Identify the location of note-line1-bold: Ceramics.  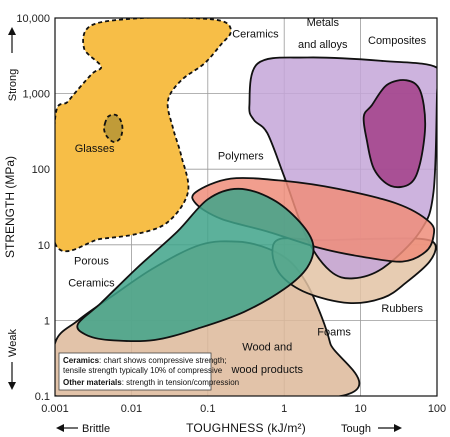
(81, 360).